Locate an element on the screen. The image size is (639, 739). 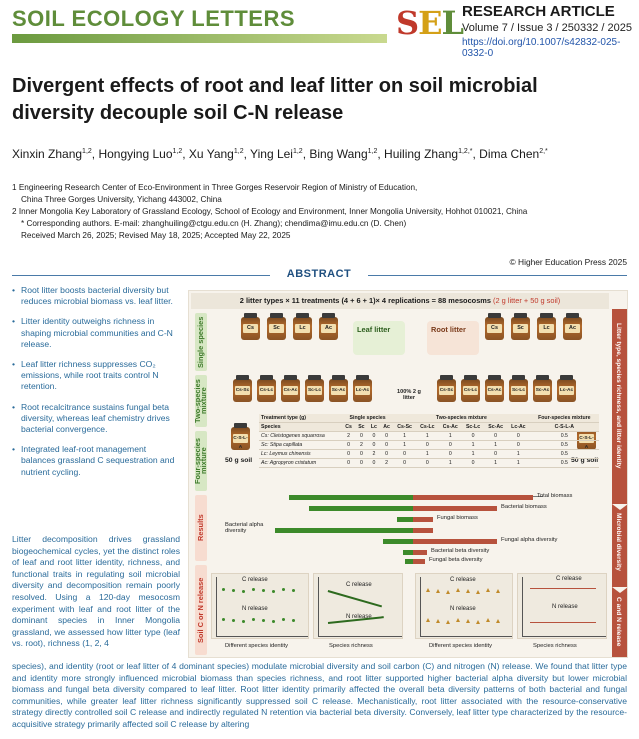
author-name: Dima Chen is located at coordinates (509, 154).